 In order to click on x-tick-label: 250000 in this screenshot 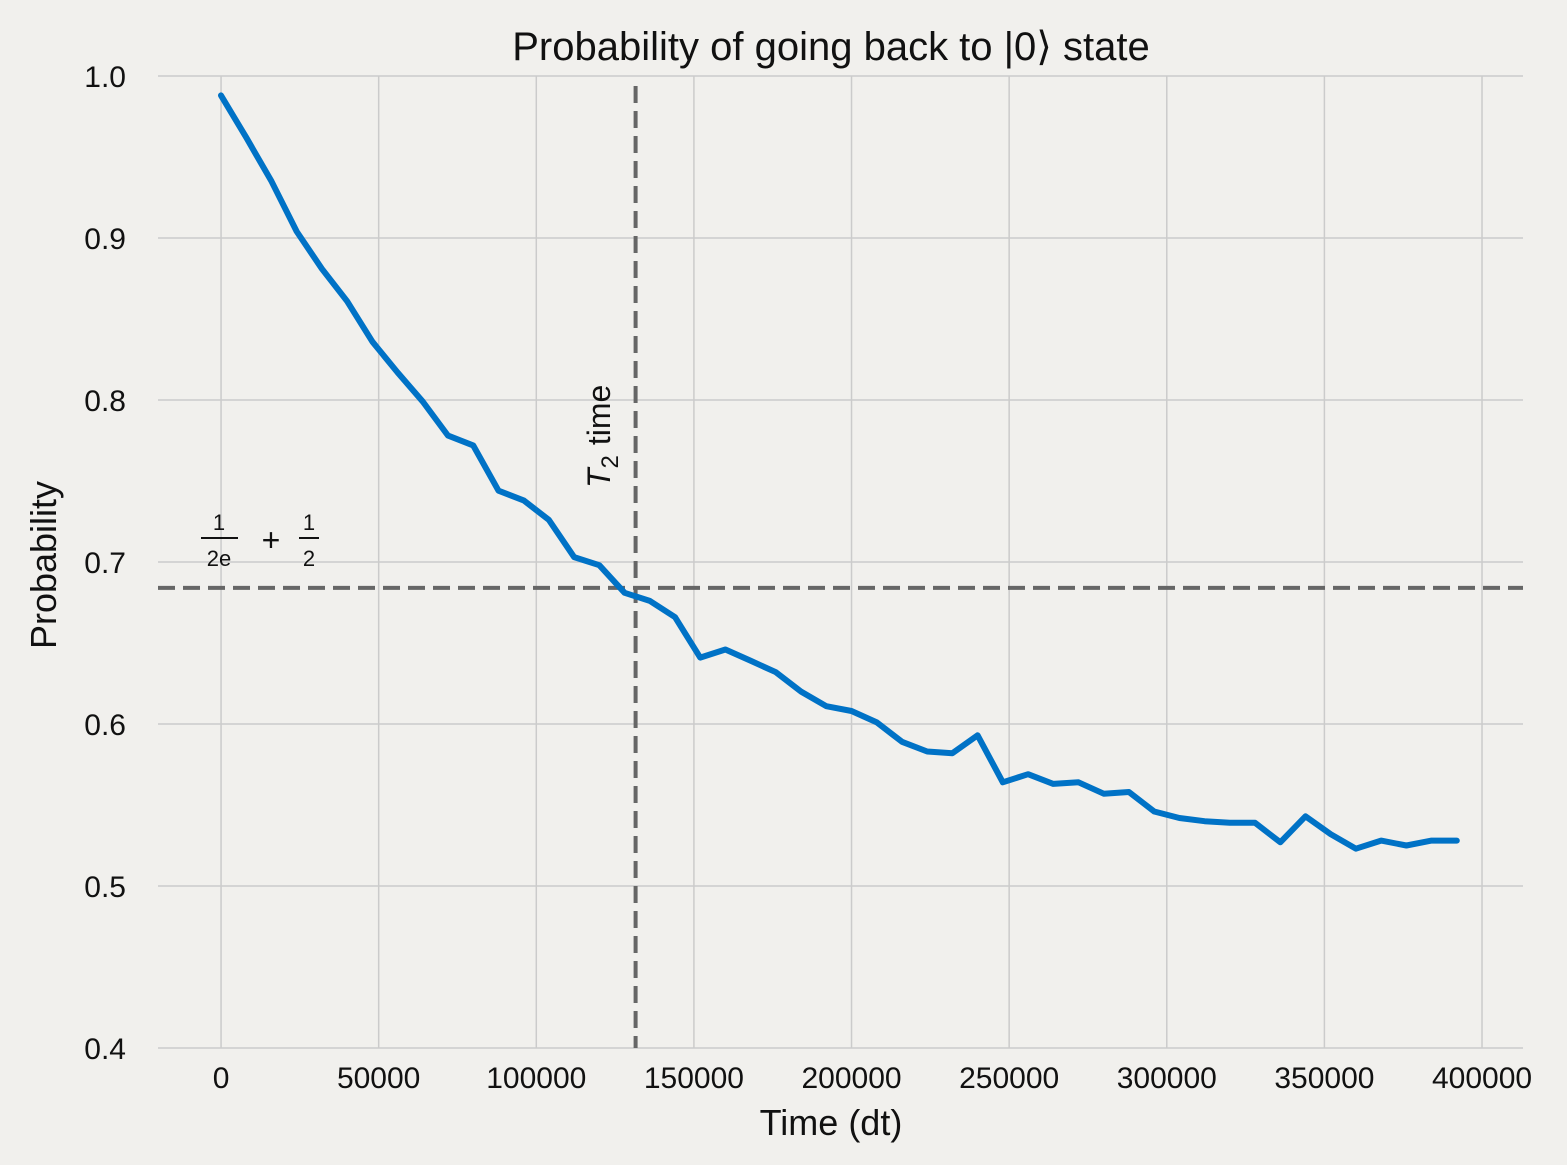, I will do `click(1009, 1078)`.